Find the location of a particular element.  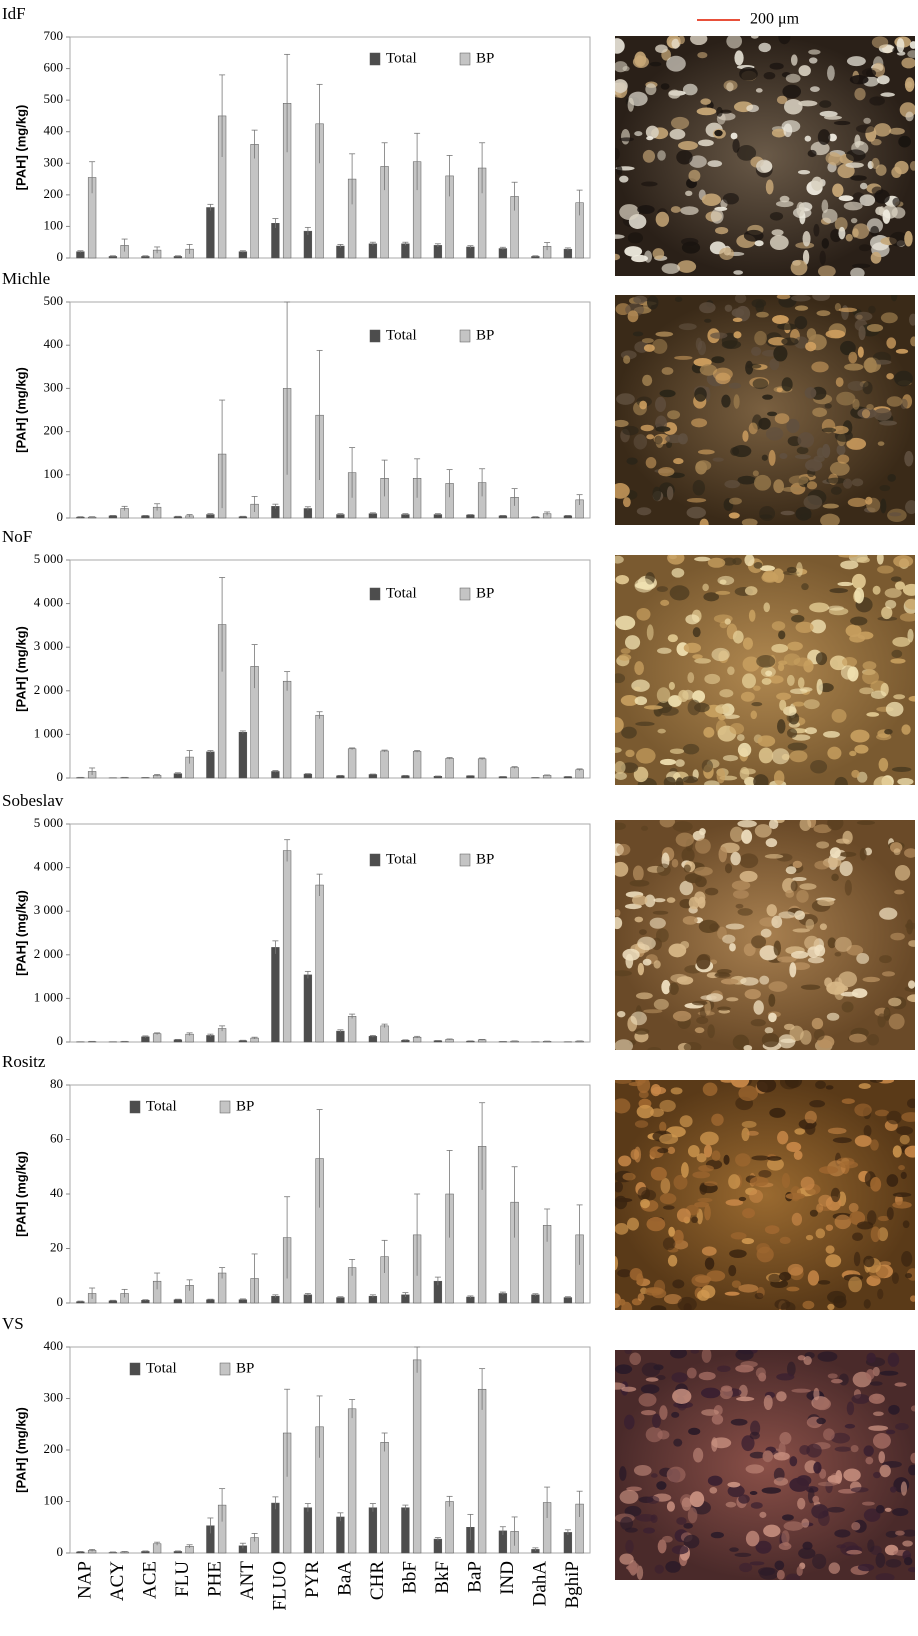

x-tick-label: ACY is located at coordinates (117, 1581).